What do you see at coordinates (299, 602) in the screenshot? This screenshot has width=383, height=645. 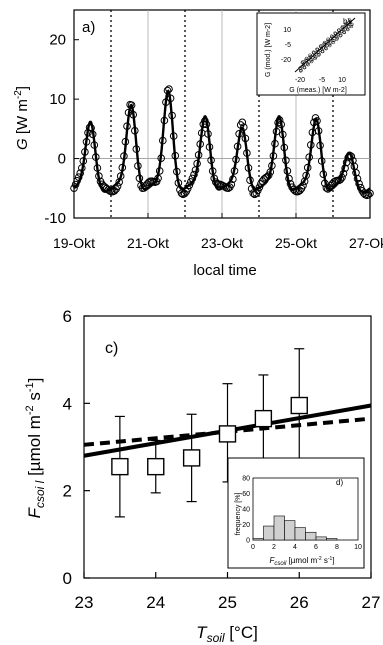 I see `x-tick-label: 26` at bounding box center [299, 602].